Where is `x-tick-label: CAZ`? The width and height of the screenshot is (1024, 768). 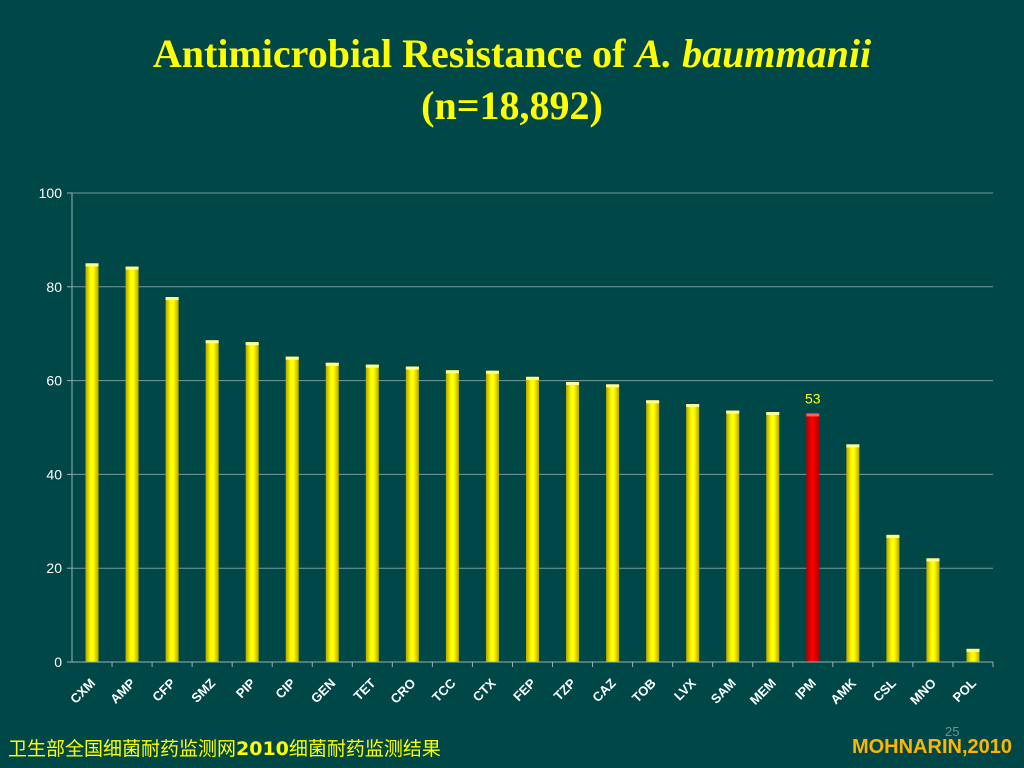
x-tick-label: CAZ is located at coordinates (604, 690).